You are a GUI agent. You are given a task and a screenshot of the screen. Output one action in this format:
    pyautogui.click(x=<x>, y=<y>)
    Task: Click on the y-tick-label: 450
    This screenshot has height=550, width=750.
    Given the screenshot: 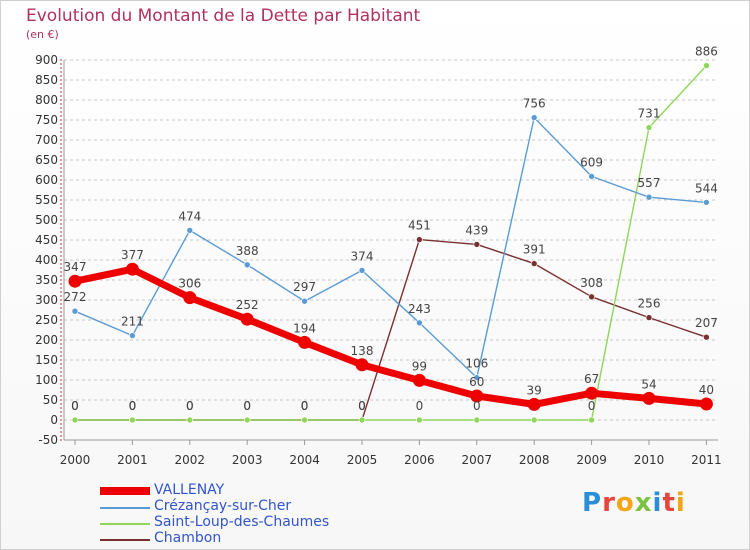 What is the action you would take?
    pyautogui.click(x=46, y=240)
    